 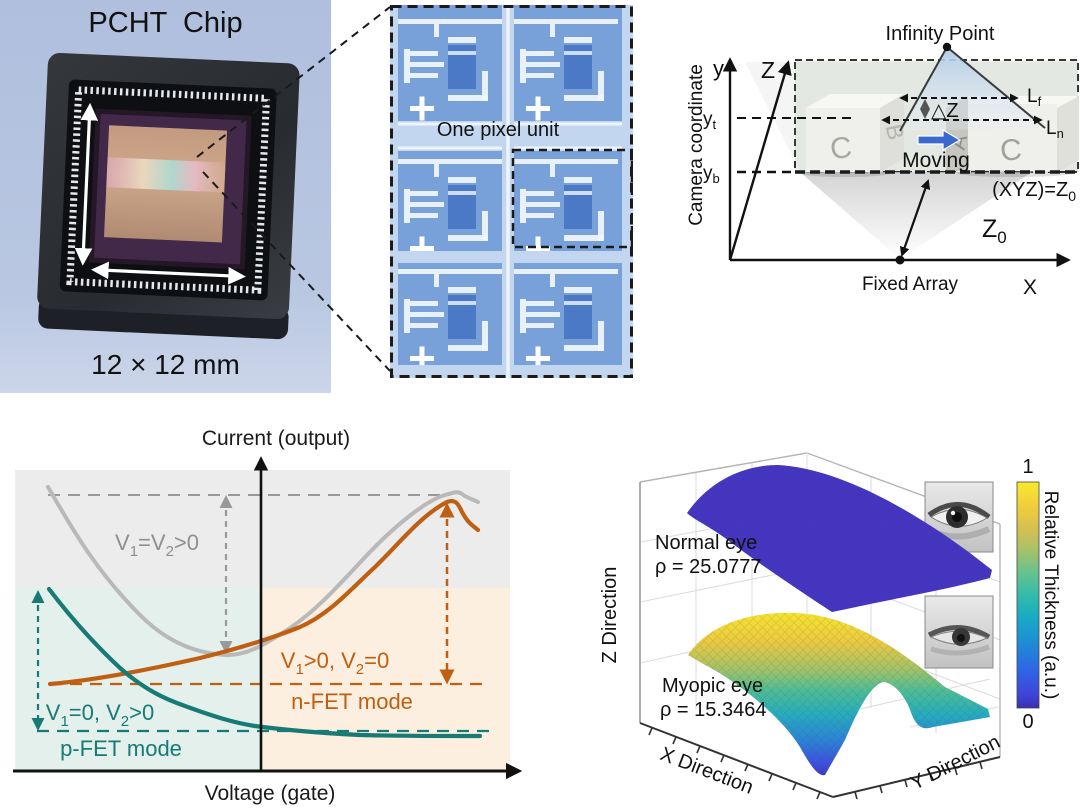 What do you see at coordinates (910, 284) in the screenshot?
I see `fixed-array-label: Fixed Array` at bounding box center [910, 284].